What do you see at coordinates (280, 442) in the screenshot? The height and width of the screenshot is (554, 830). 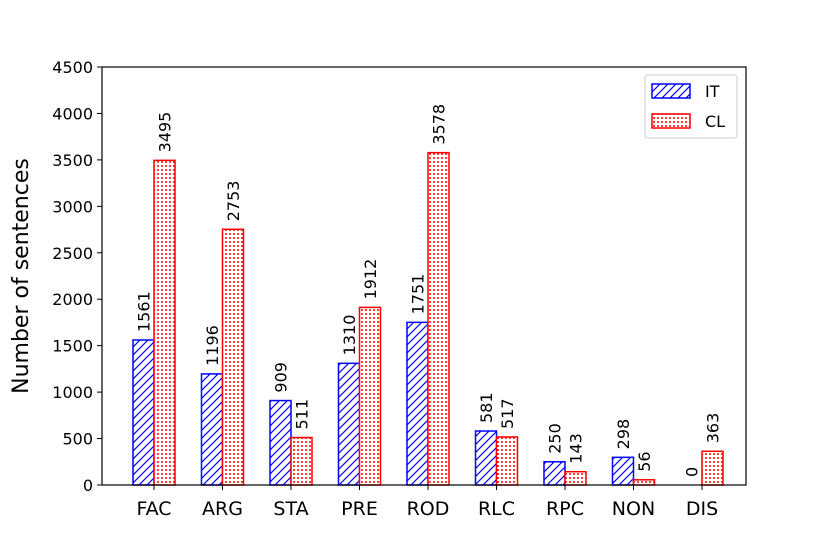 I see `bar-it-sta` at bounding box center [280, 442].